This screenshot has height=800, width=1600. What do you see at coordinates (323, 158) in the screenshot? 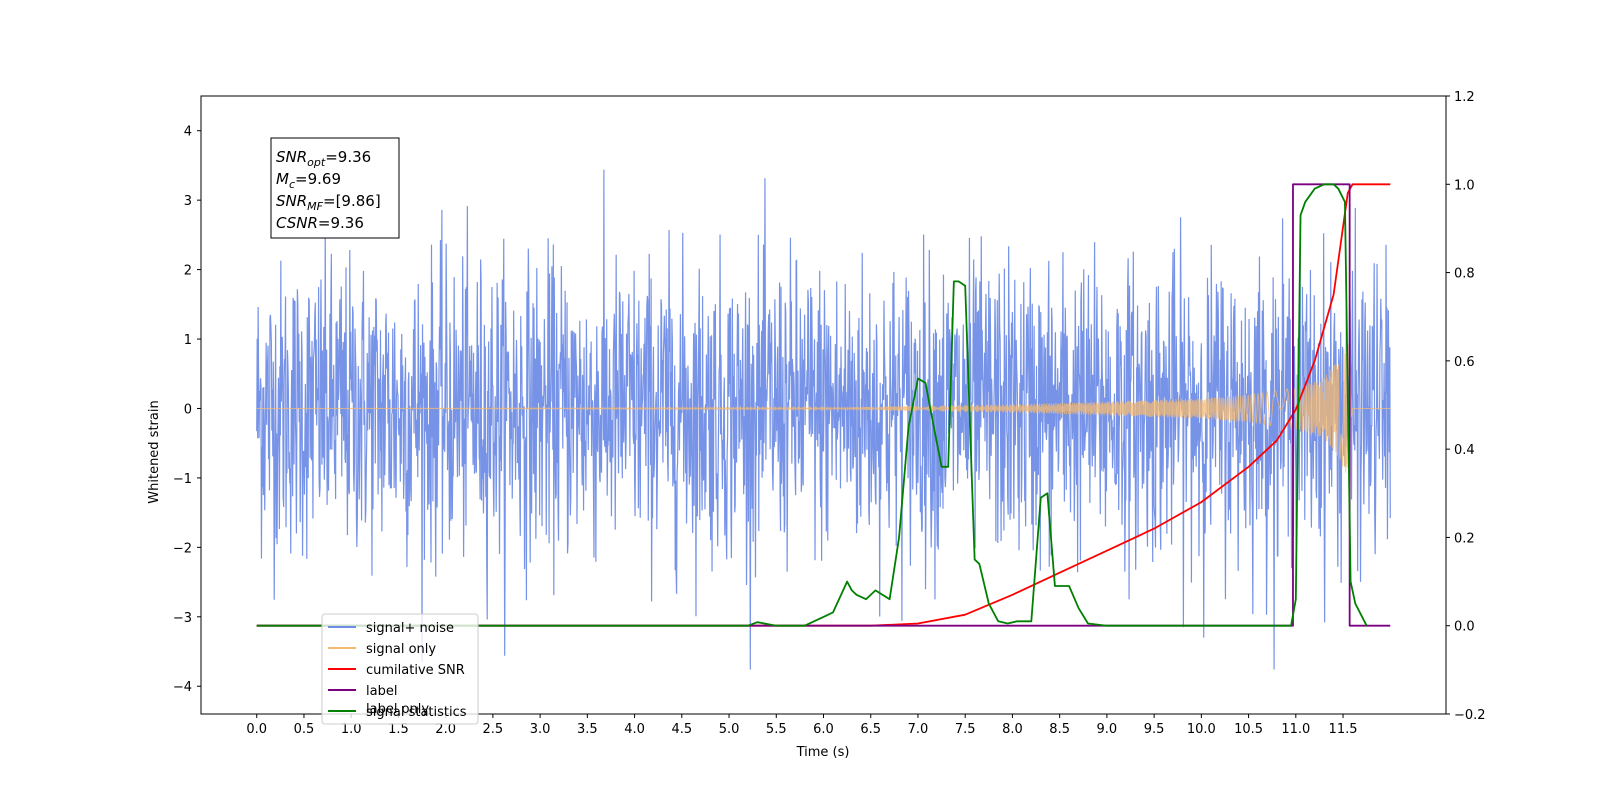
I see `annotation-line: SNRopt=9.36` at bounding box center [323, 158].